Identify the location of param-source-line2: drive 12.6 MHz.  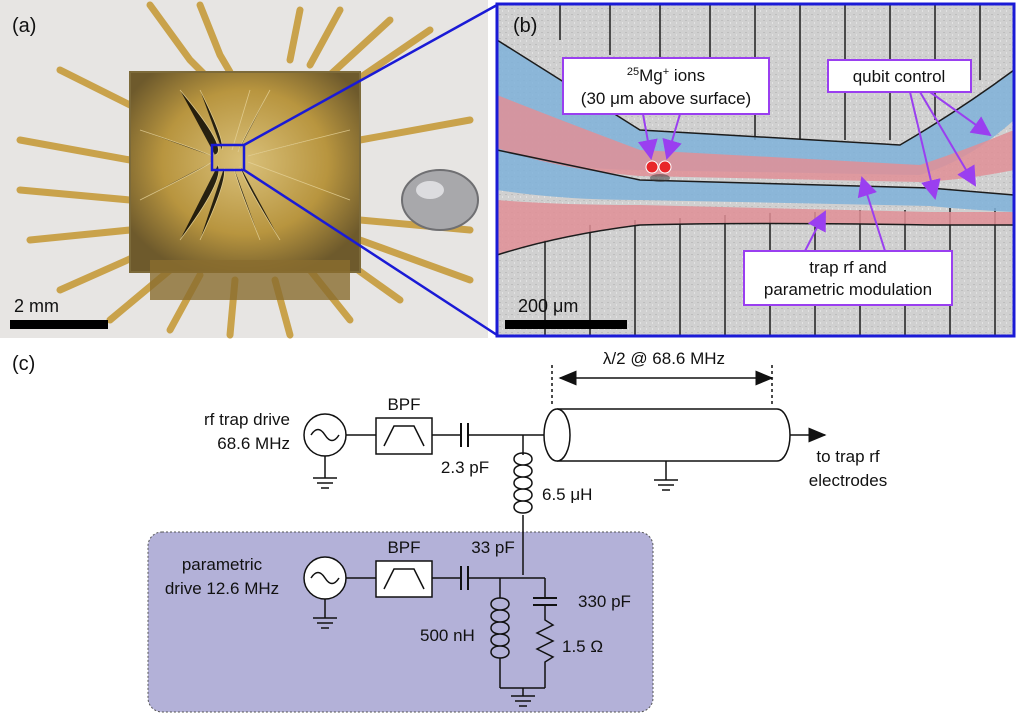
(222, 588).